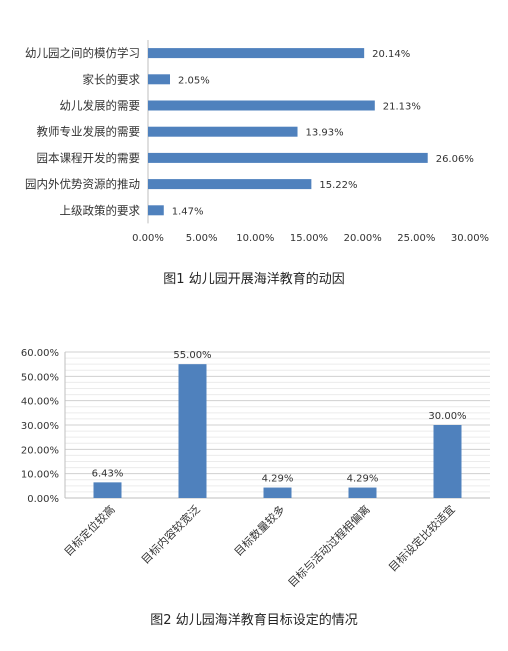  What do you see at coordinates (108, 473) in the screenshot?
I see `data-label-0: 6.43%` at bounding box center [108, 473].